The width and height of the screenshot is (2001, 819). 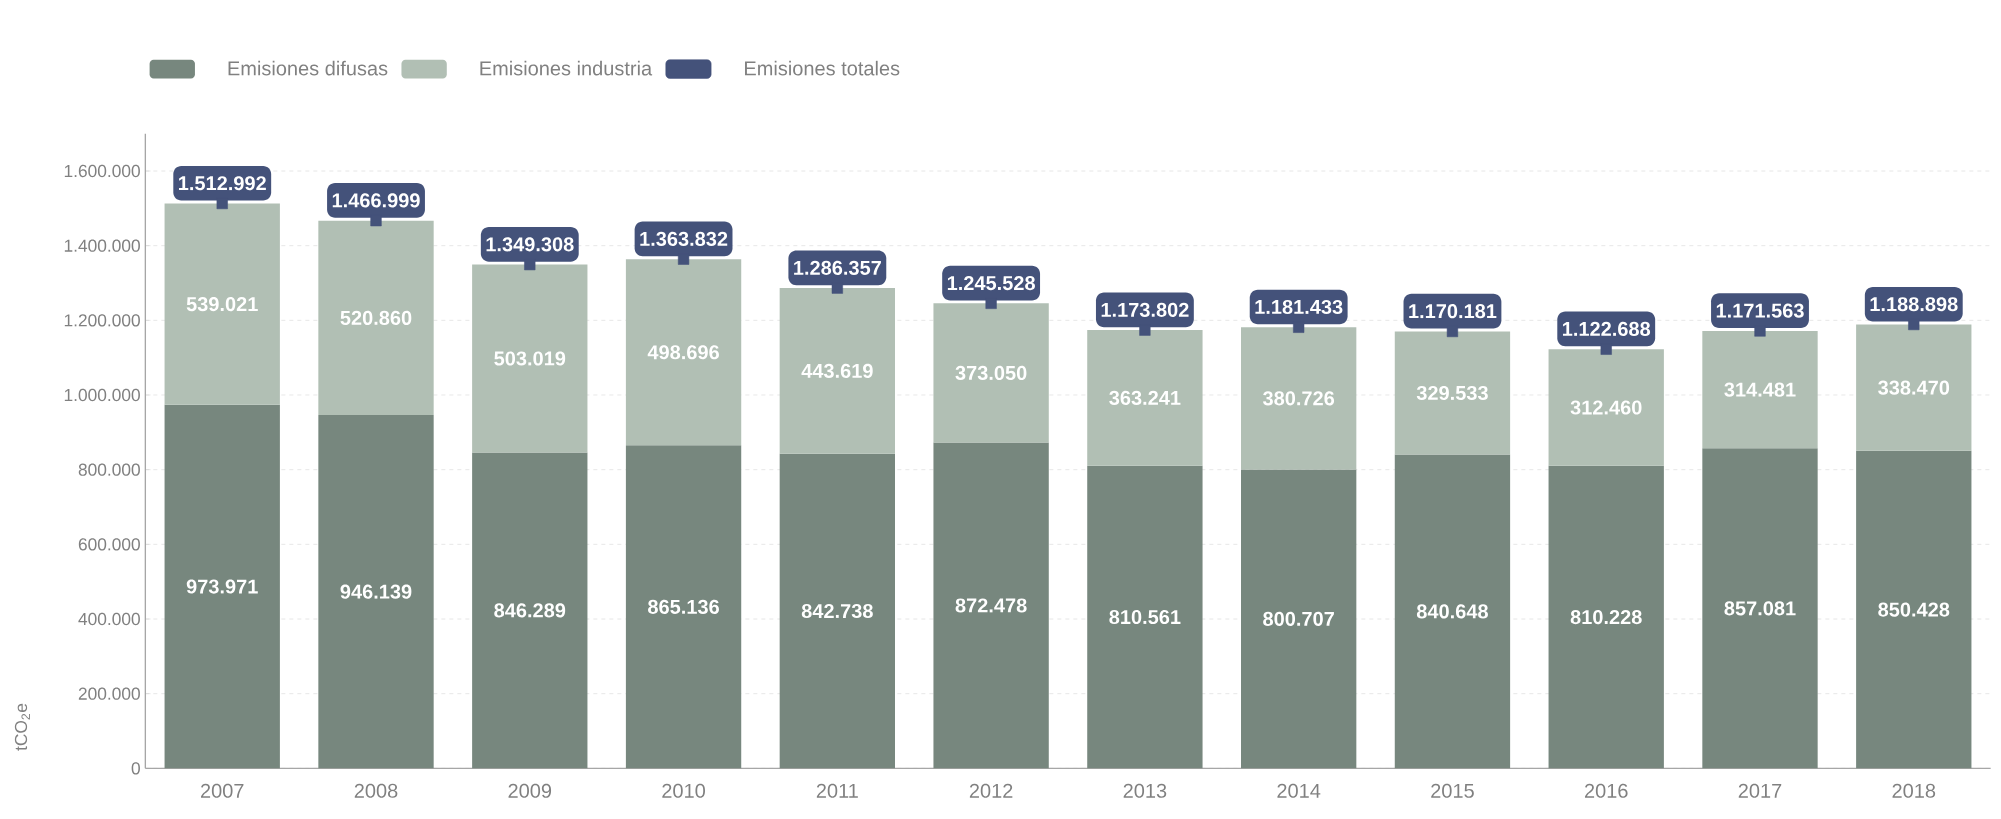 What do you see at coordinates (1606, 790) in the screenshot?
I see `x-tick-label: 2016` at bounding box center [1606, 790].